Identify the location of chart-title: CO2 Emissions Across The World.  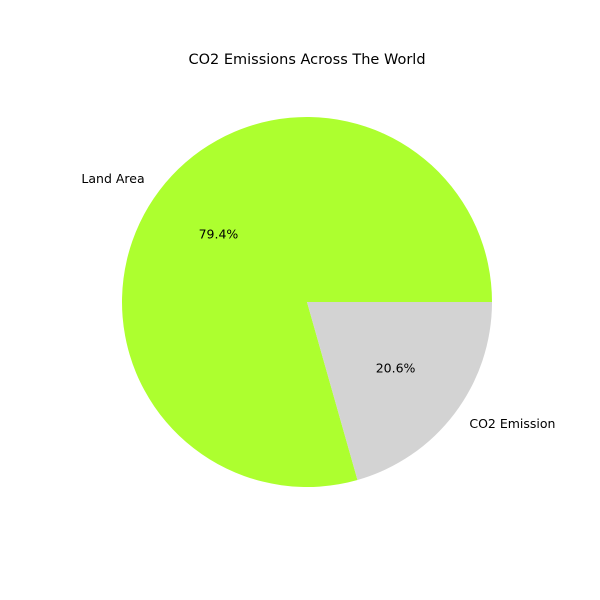
(306, 60).